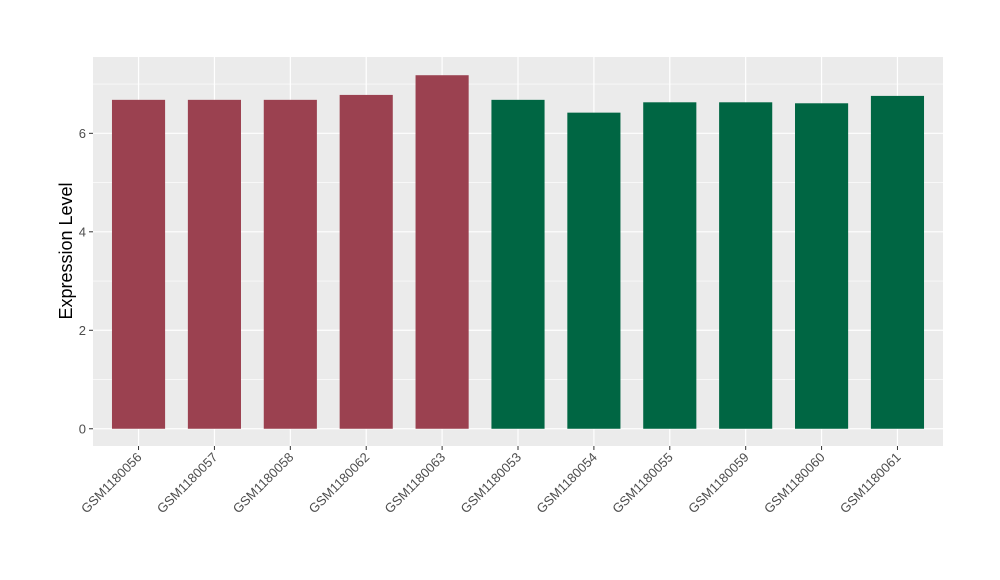 The height and width of the screenshot is (580, 1000). What do you see at coordinates (82, 428) in the screenshot?
I see `y-tick-label: 0` at bounding box center [82, 428].